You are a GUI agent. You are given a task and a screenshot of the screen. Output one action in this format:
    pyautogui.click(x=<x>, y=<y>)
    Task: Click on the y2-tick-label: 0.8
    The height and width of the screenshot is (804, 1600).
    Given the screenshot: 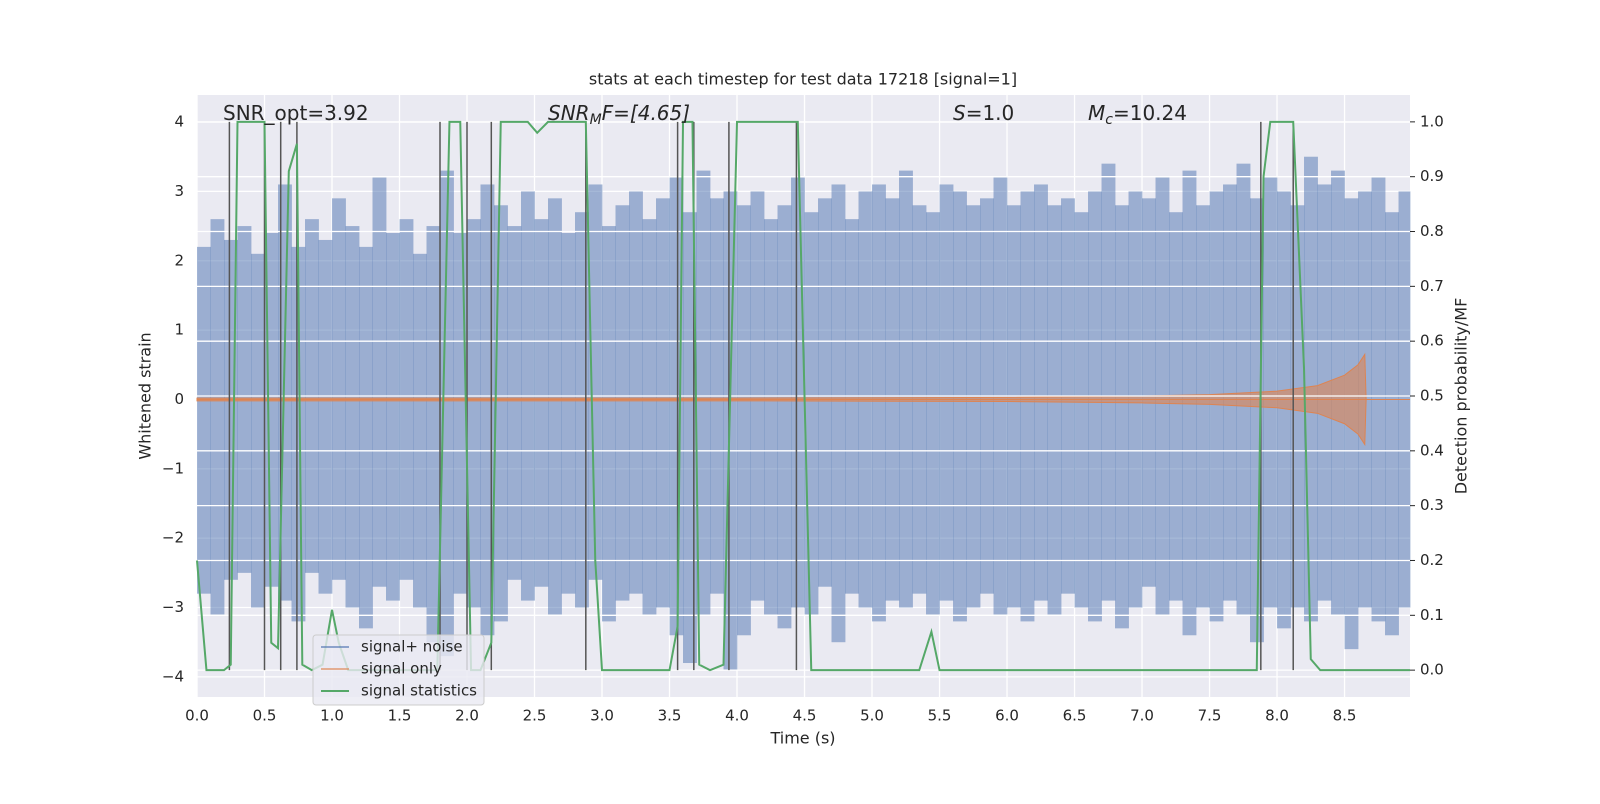 What is the action you would take?
    pyautogui.click(x=1432, y=231)
    